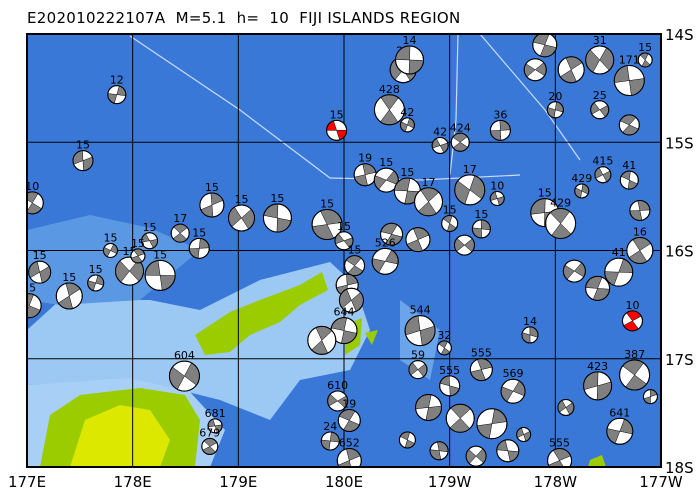 This screenshot has width=697, height=495. What do you see at coordinates (634, 354) in the screenshot?
I see `depth-label: 387` at bounding box center [634, 354].